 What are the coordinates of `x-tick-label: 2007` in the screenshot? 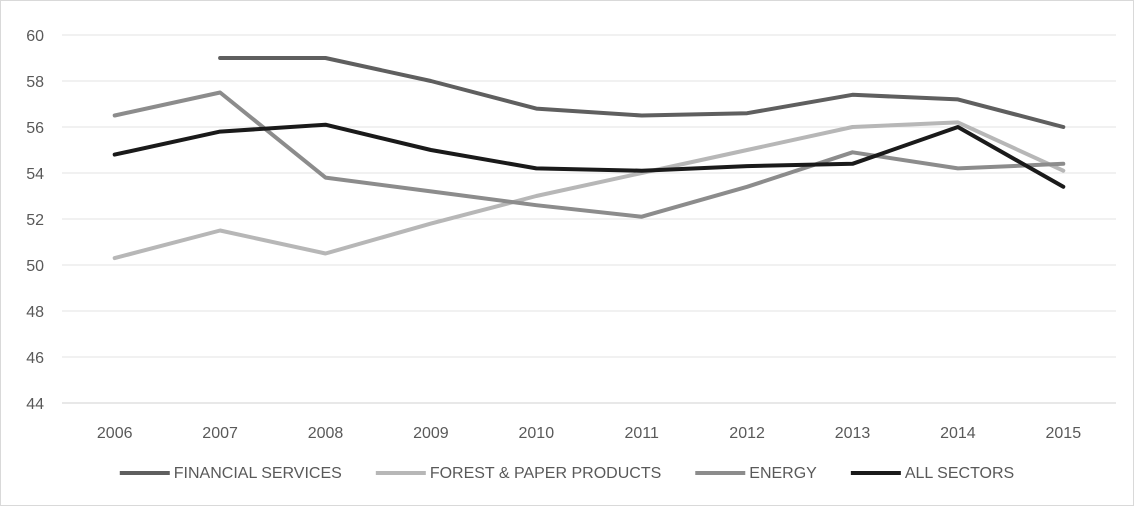 It's located at (220, 433).